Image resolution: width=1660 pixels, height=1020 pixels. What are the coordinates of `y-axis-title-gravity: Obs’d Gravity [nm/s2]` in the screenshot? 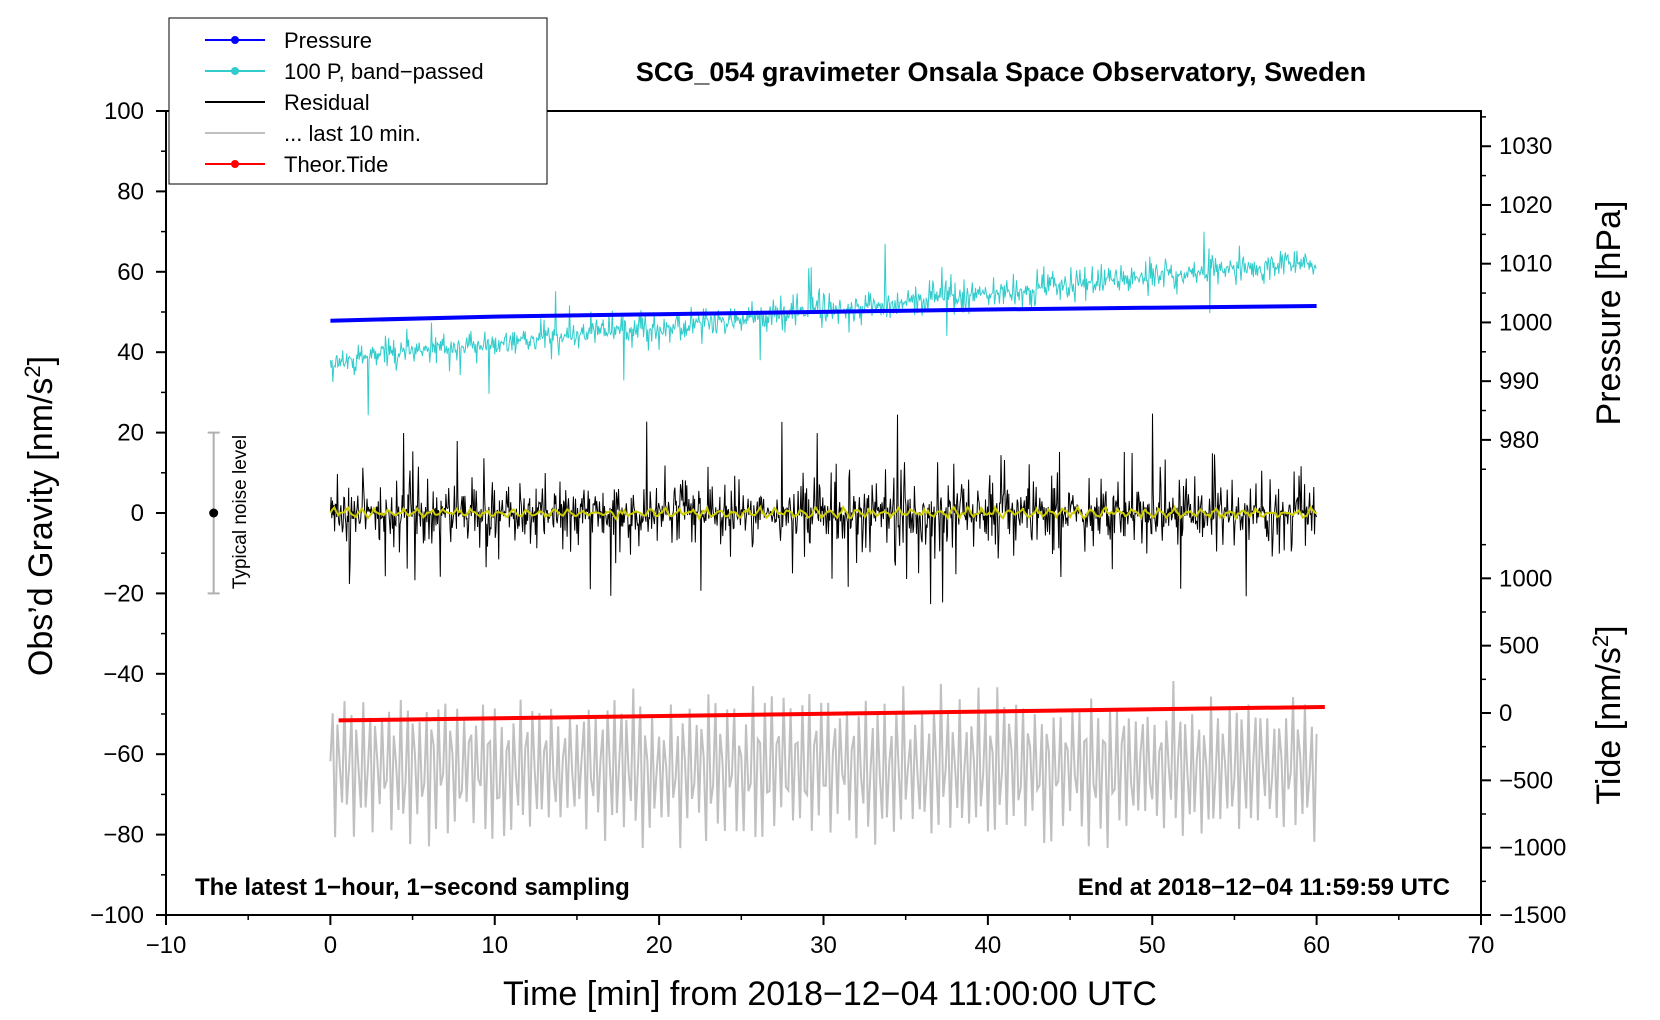 It's located at (40, 516).